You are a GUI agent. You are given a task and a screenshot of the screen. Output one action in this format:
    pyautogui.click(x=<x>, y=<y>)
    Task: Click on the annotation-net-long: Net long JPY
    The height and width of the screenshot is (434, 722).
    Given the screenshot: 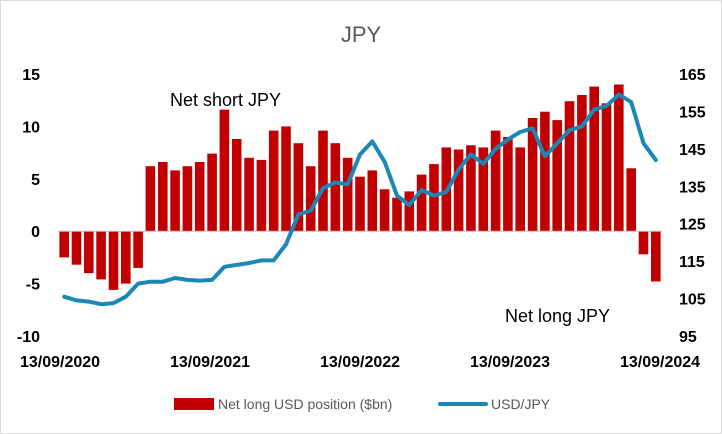 What is the action you would take?
    pyautogui.click(x=557, y=316)
    